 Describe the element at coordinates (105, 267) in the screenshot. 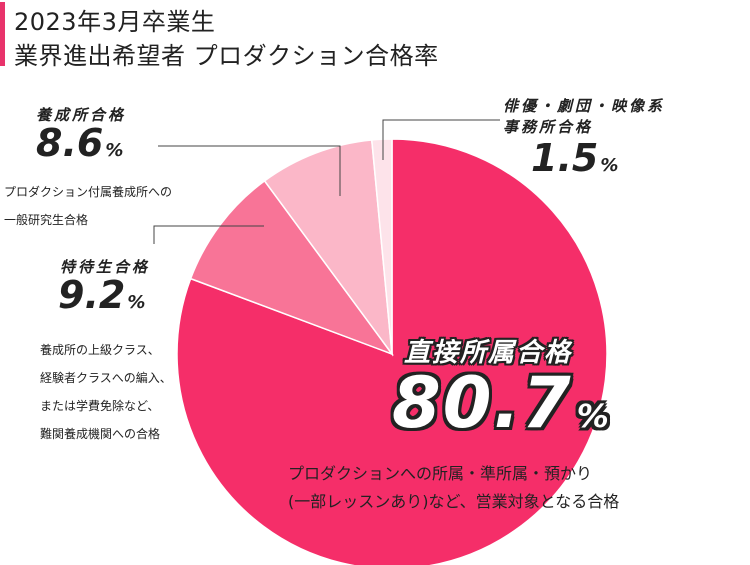

I see `slice-label-scholarship: 特待生合格` at that location.